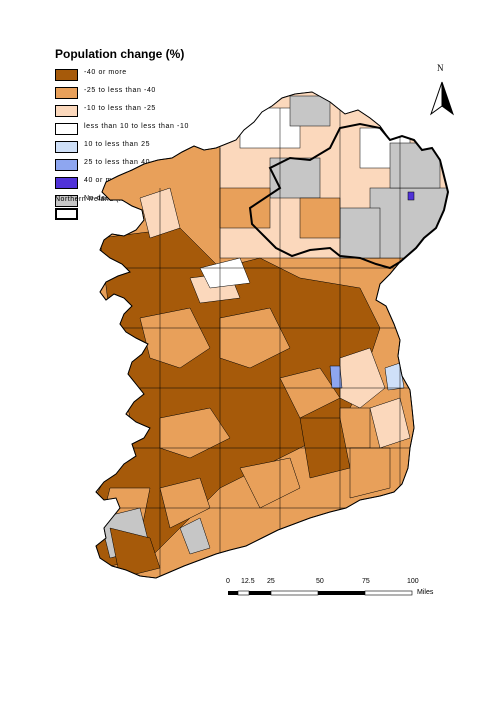 This screenshot has width=496, height=701. Describe the element at coordinates (442, 98) in the screenshot. I see `north-arrow-icon` at that location.